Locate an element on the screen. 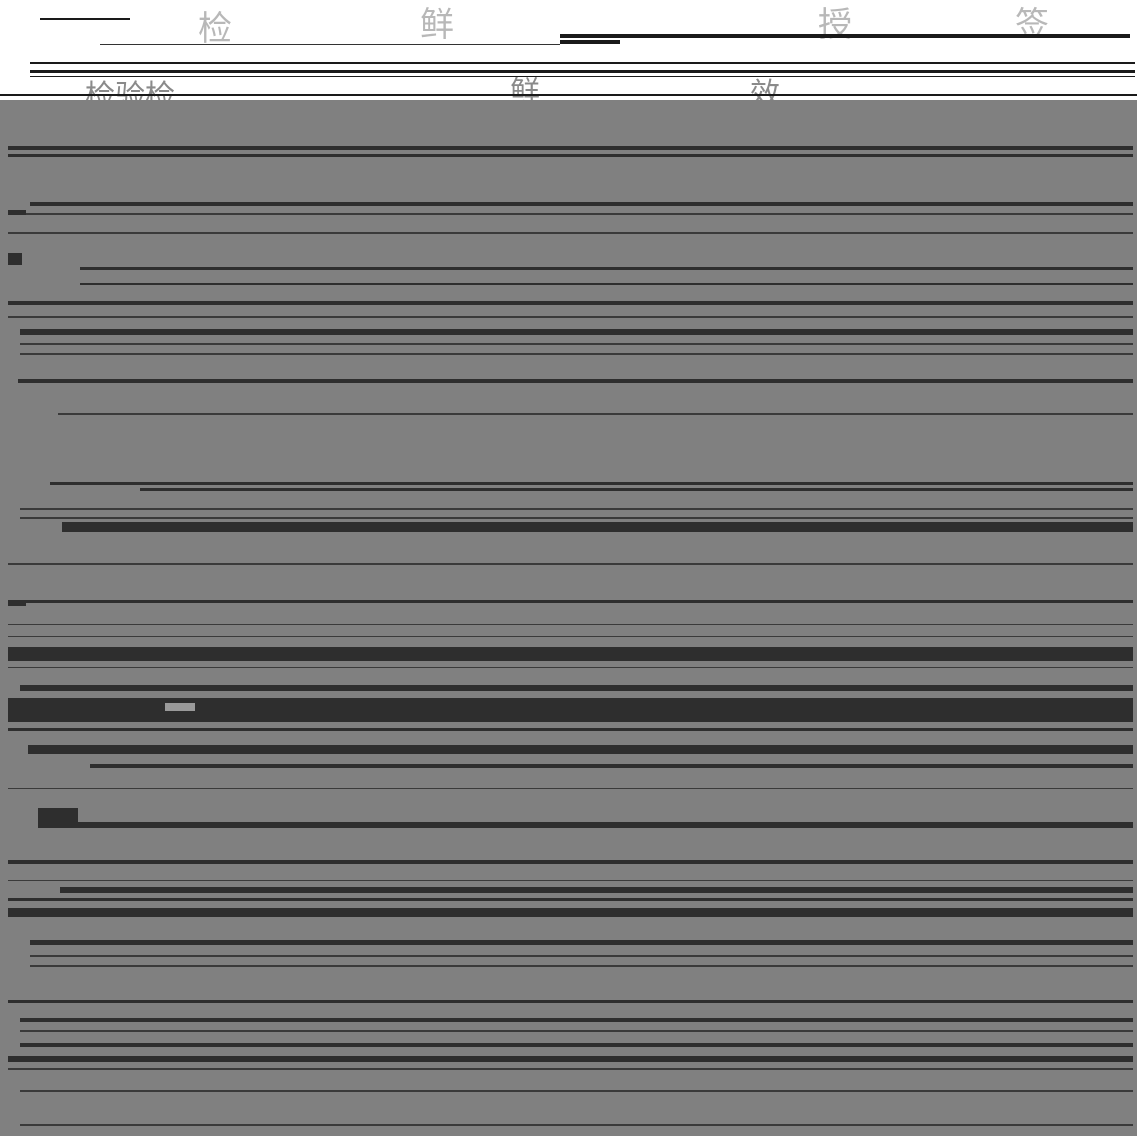  header-glyph-2: 鲜 is located at coordinates (437, 25).